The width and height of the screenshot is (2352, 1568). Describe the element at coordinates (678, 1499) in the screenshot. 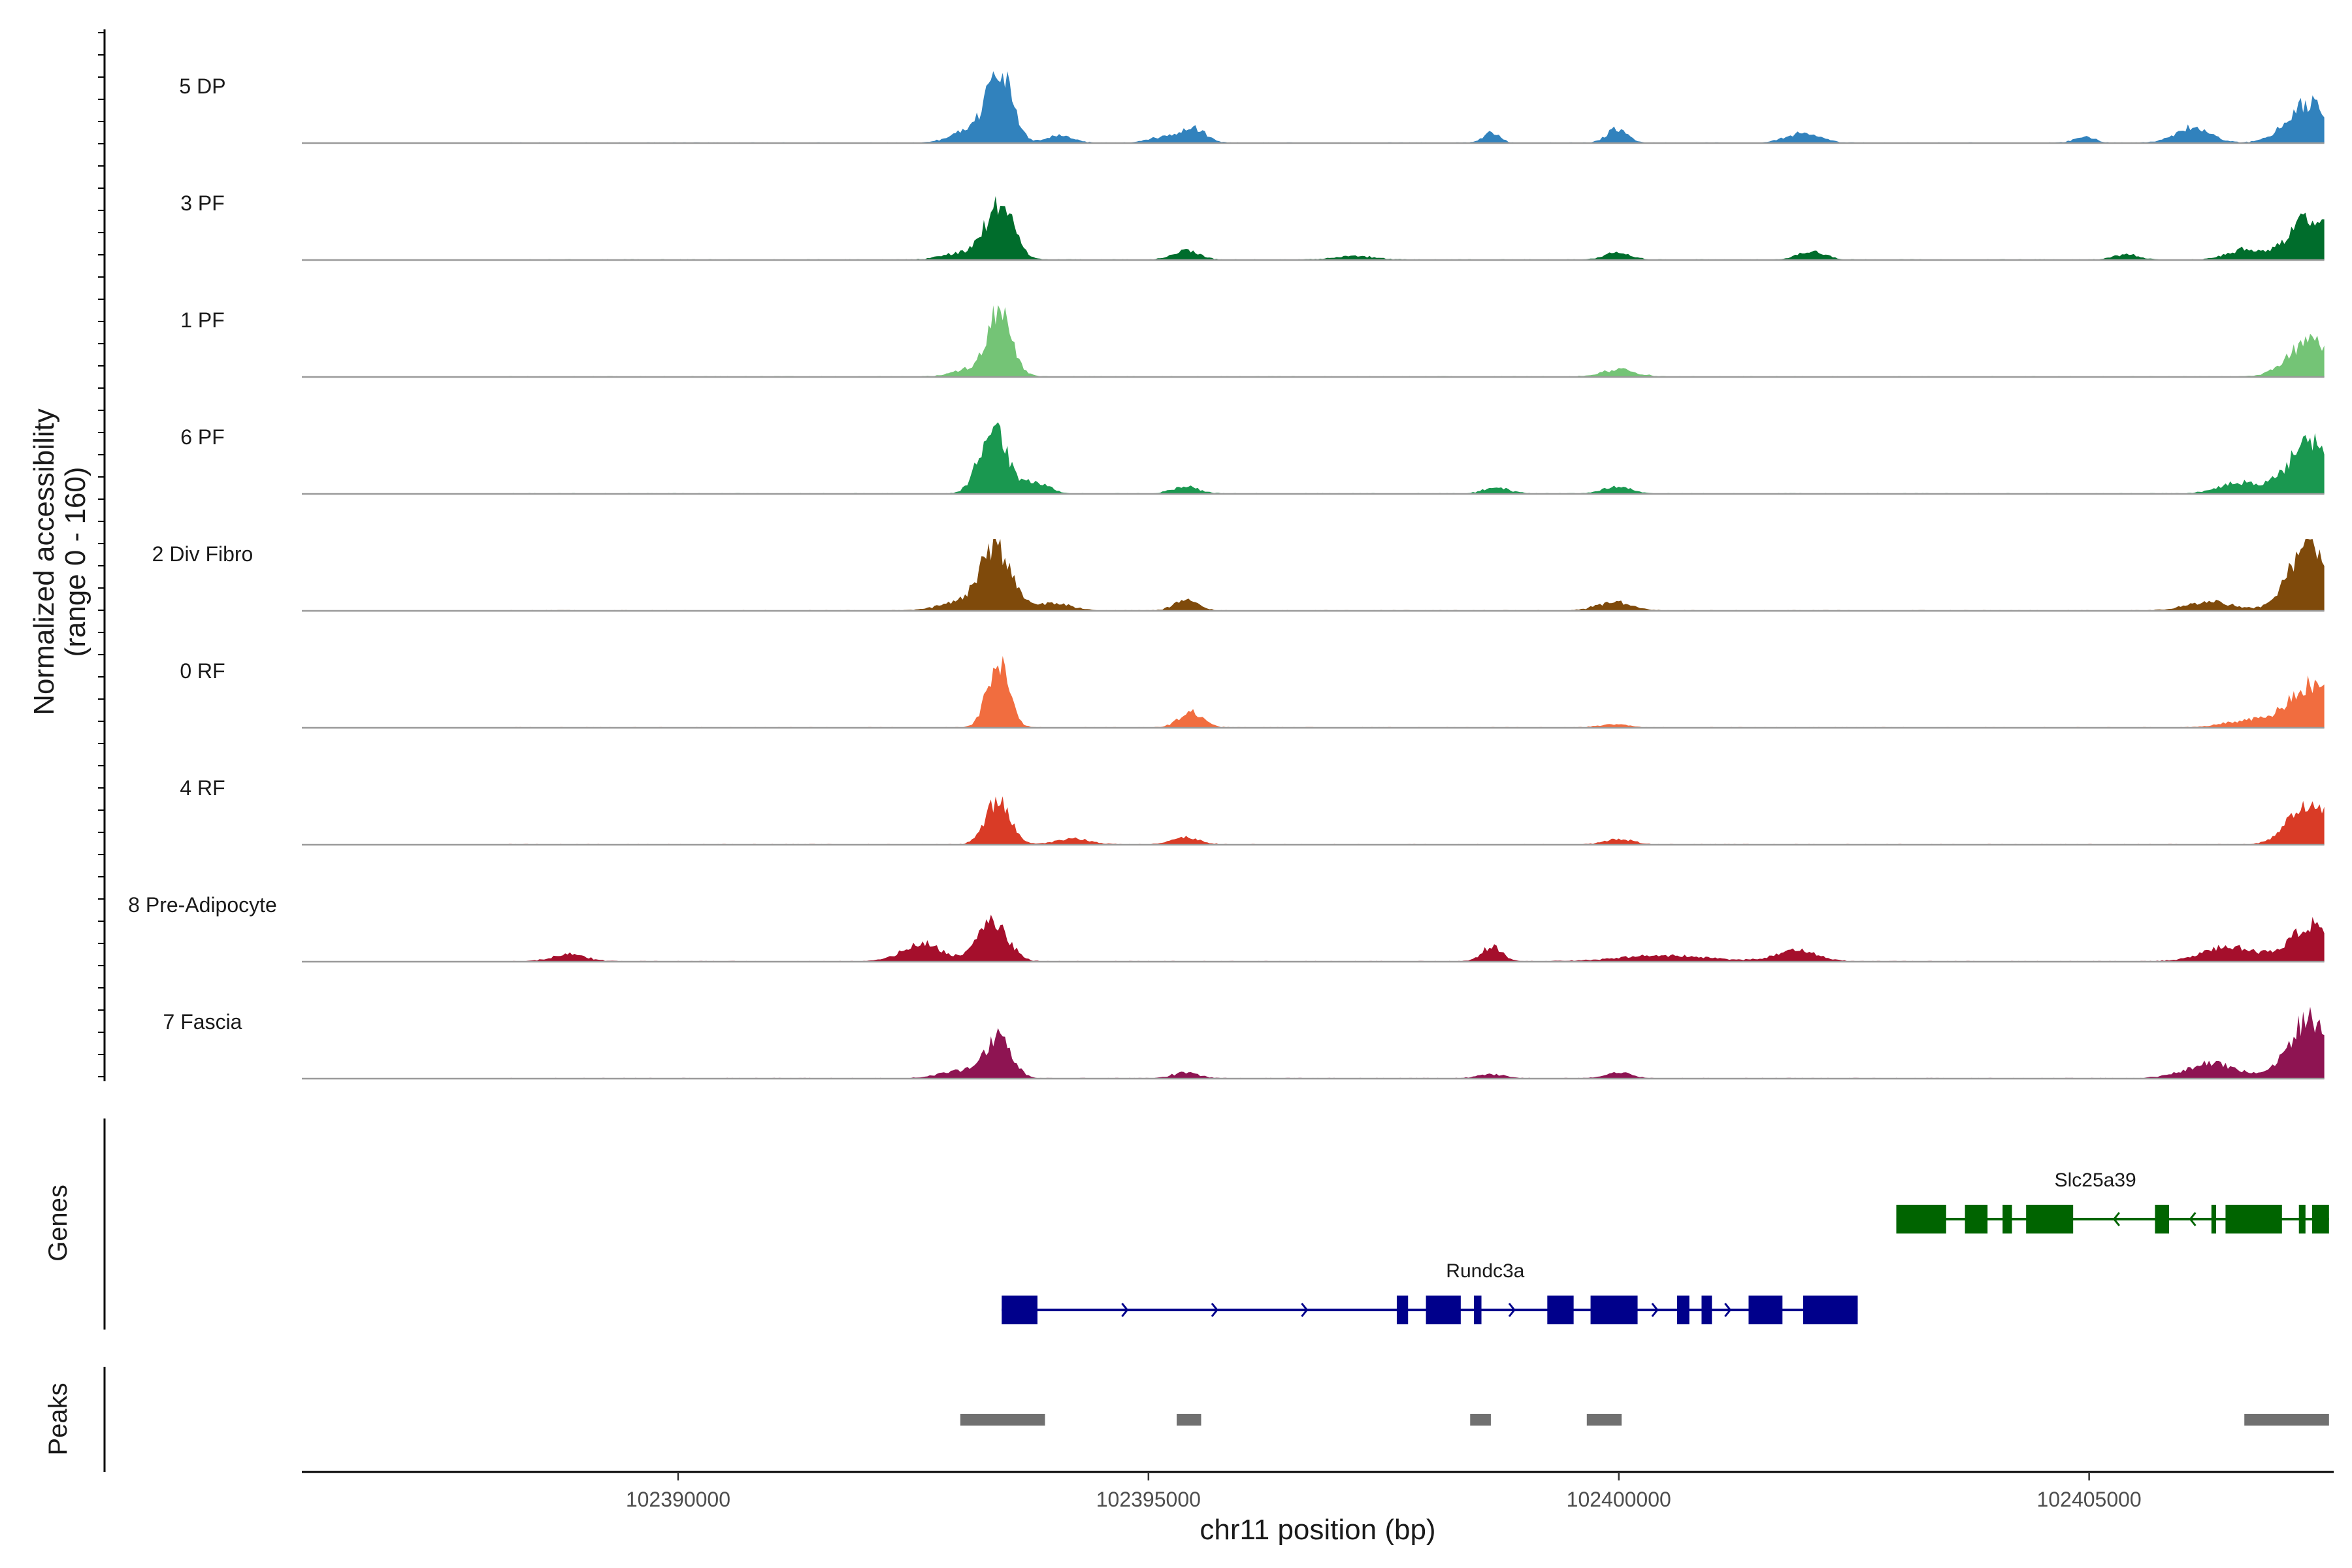

I see `x-tick-label: 102390000` at that location.